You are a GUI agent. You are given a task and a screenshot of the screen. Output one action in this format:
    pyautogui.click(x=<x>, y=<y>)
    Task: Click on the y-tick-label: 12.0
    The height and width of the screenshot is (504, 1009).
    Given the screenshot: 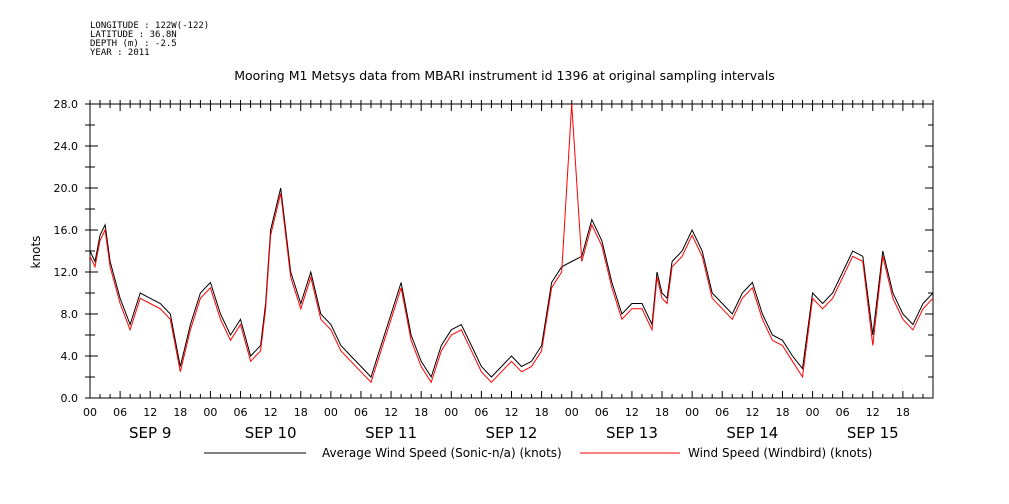 What is the action you would take?
    pyautogui.click(x=66, y=272)
    